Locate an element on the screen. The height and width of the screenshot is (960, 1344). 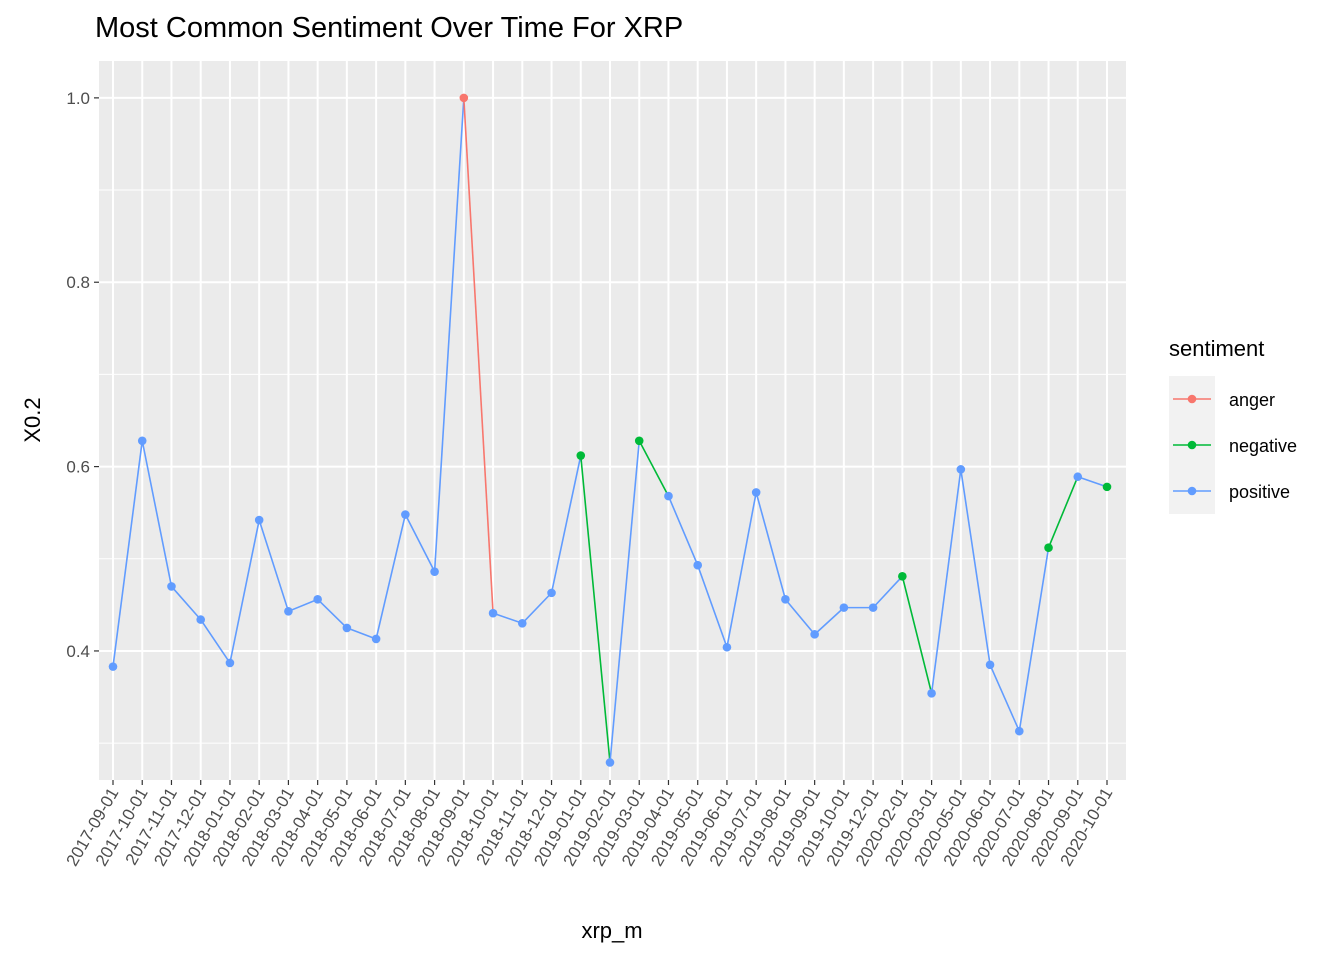
y-axis-title: X0.2 is located at coordinates (32, 419).